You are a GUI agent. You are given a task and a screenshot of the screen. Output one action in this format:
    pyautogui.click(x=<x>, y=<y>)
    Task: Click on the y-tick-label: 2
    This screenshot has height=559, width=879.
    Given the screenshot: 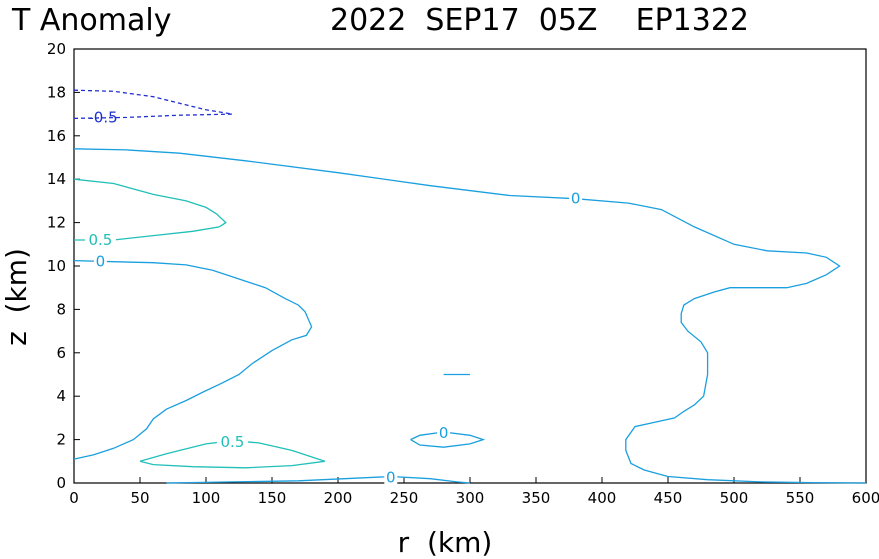 What is the action you would take?
    pyautogui.click(x=61, y=440)
    